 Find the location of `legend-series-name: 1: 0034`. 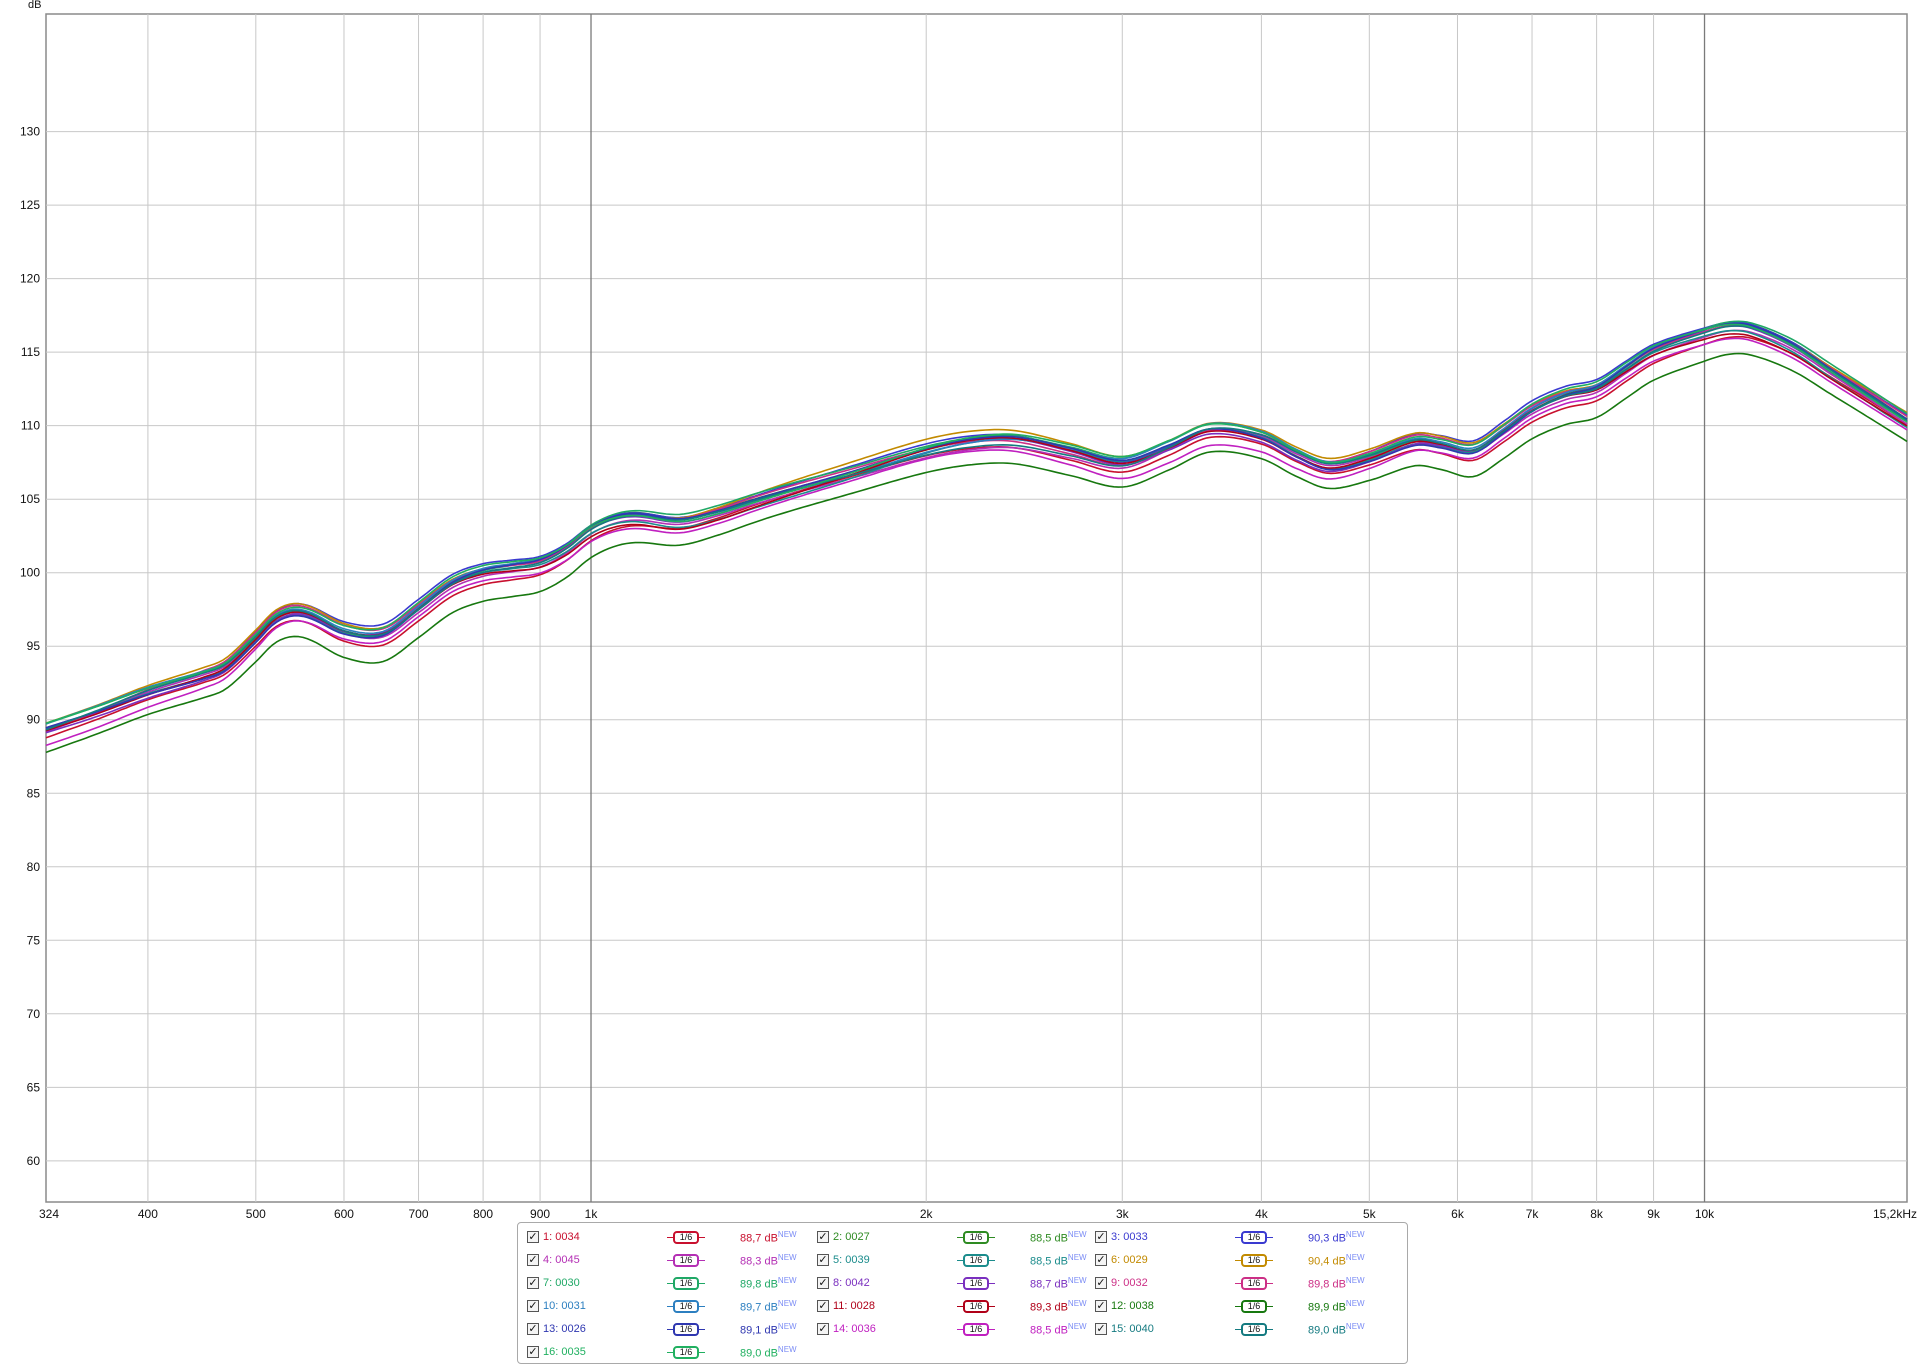

legend-series-name: 1: 0034 is located at coordinates (561, 1237).